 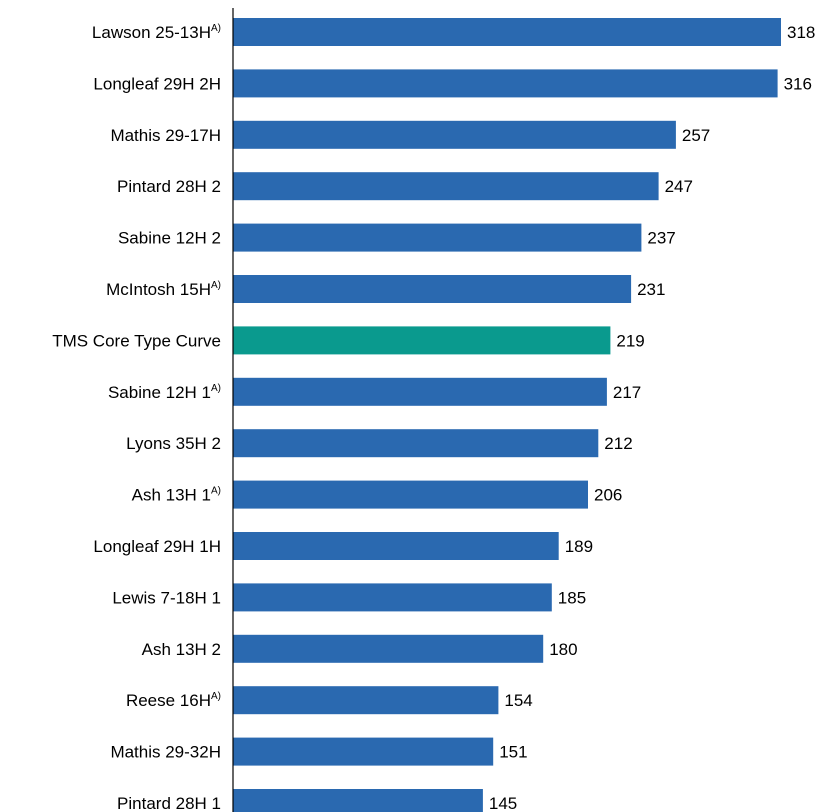 What do you see at coordinates (572, 597) in the screenshot?
I see `value-label: 185` at bounding box center [572, 597].